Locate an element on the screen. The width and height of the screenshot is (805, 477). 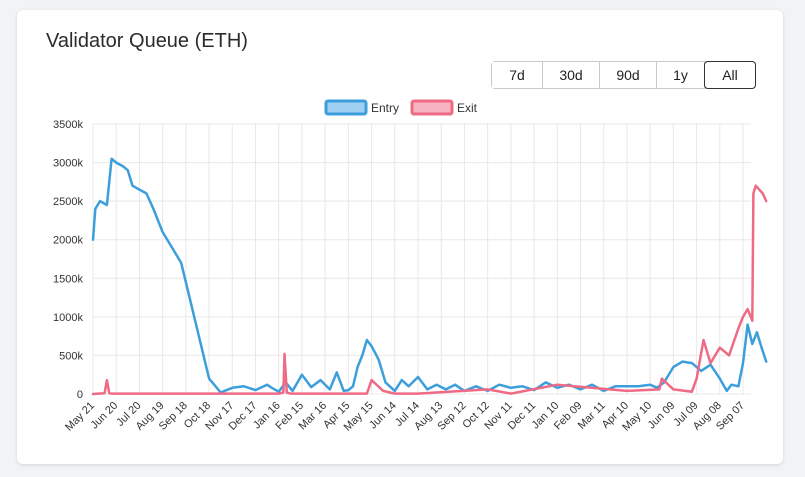
legend-exit-label: Exit is located at coordinates (467, 108).